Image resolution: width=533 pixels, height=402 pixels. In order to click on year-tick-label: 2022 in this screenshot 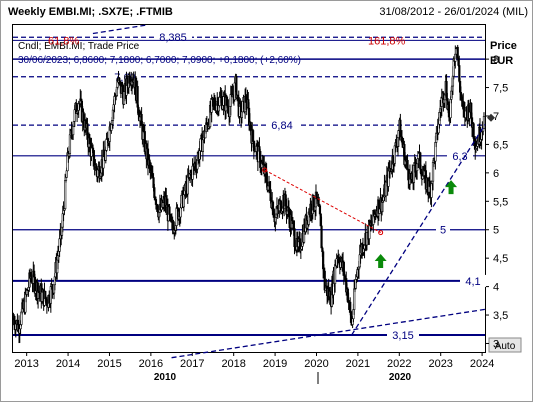, I will do `click(399, 364)`.